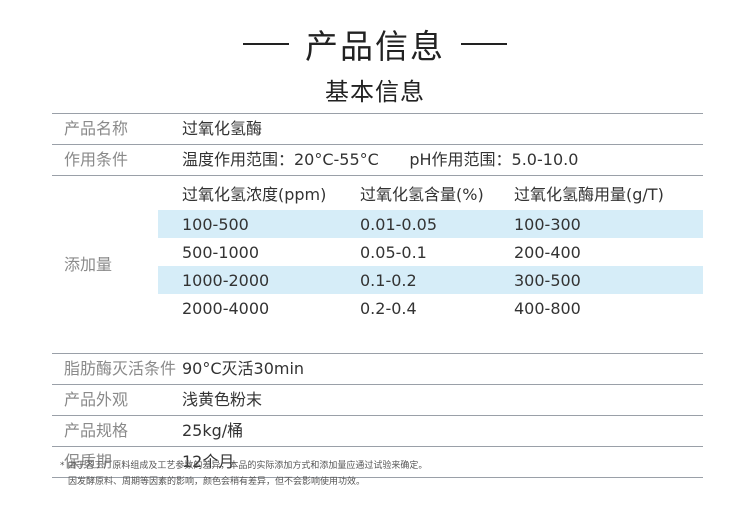 This screenshot has width=750, height=513. Describe the element at coordinates (377, 400) in the screenshot. I see `table-row-appearance: 产品外观 浅黄色粉末` at that location.